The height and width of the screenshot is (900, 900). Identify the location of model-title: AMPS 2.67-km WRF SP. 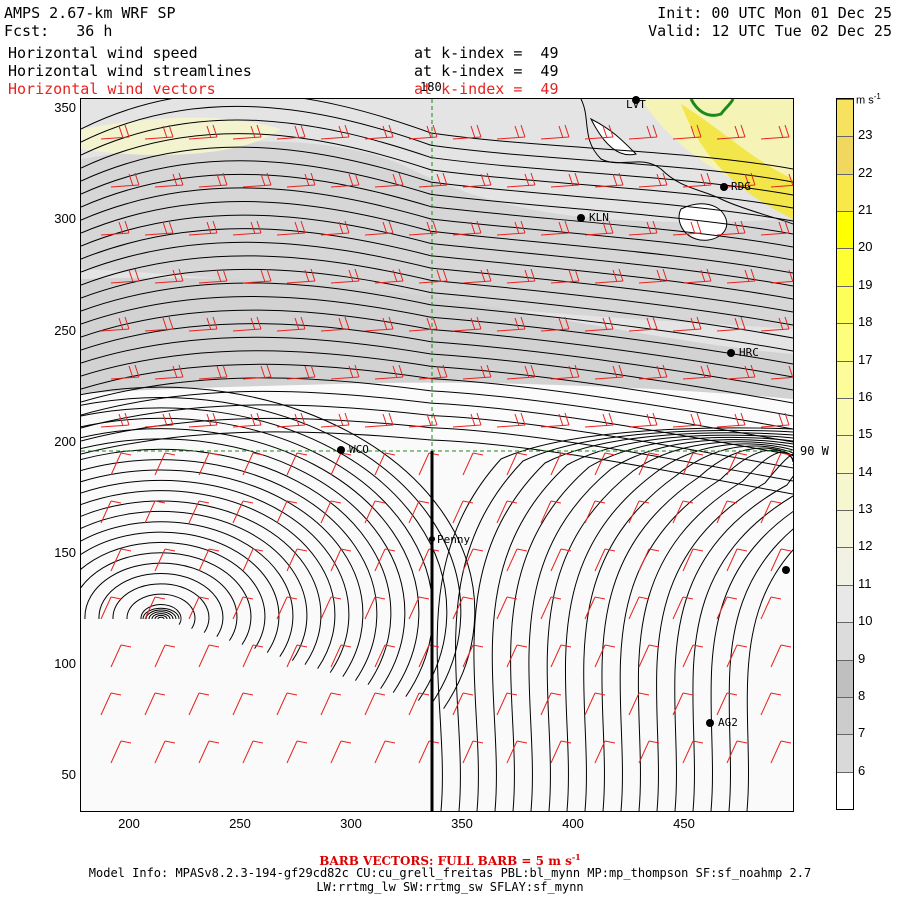
(90, 13).